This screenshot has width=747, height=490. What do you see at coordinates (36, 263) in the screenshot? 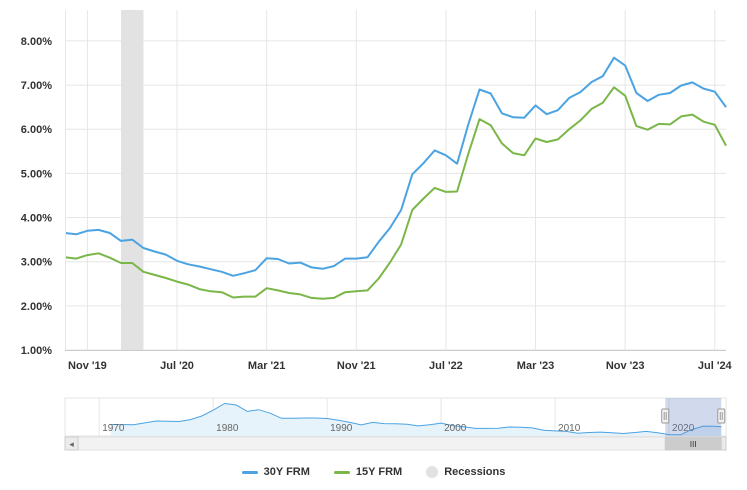
I see `y-tick-label: 3.00%` at bounding box center [36, 263].